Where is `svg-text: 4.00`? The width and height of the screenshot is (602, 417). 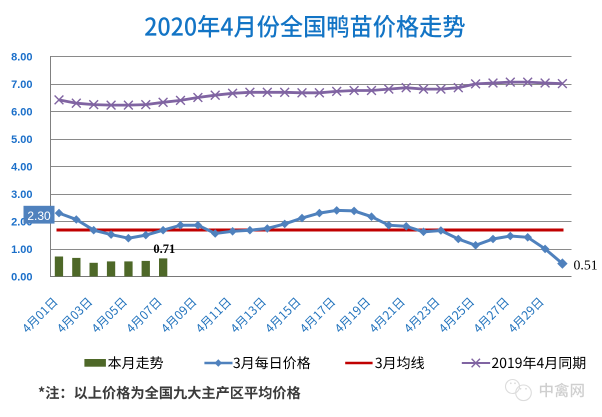
svg-text: 4.00 is located at coordinates (21, 167).